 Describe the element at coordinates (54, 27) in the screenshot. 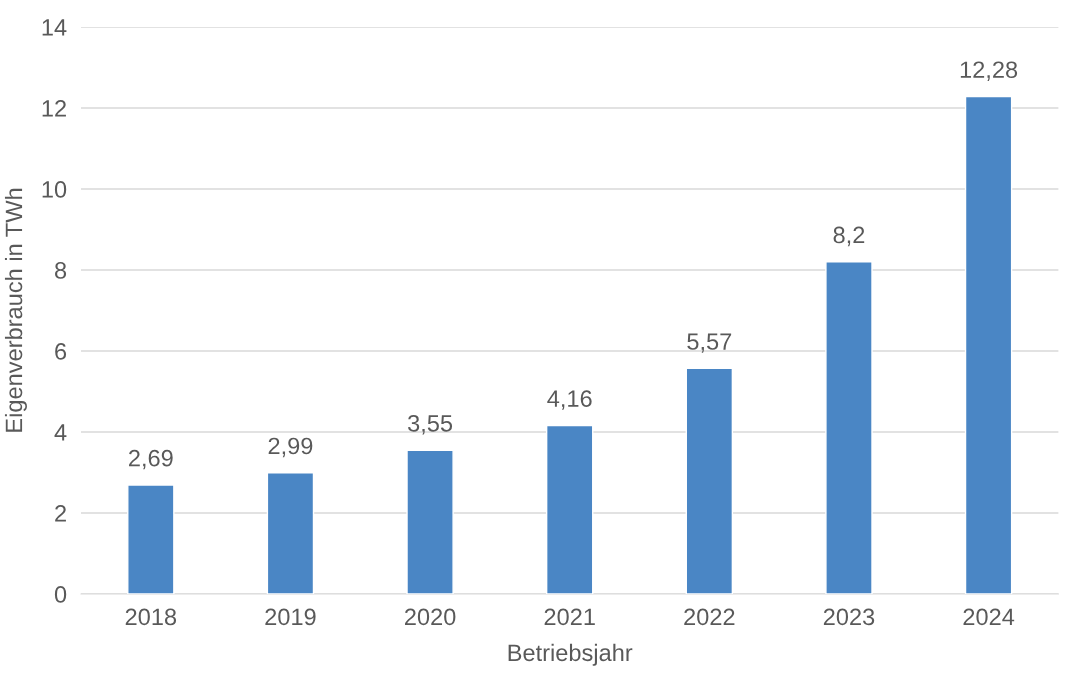

I see `y-tick-label: 14` at that location.